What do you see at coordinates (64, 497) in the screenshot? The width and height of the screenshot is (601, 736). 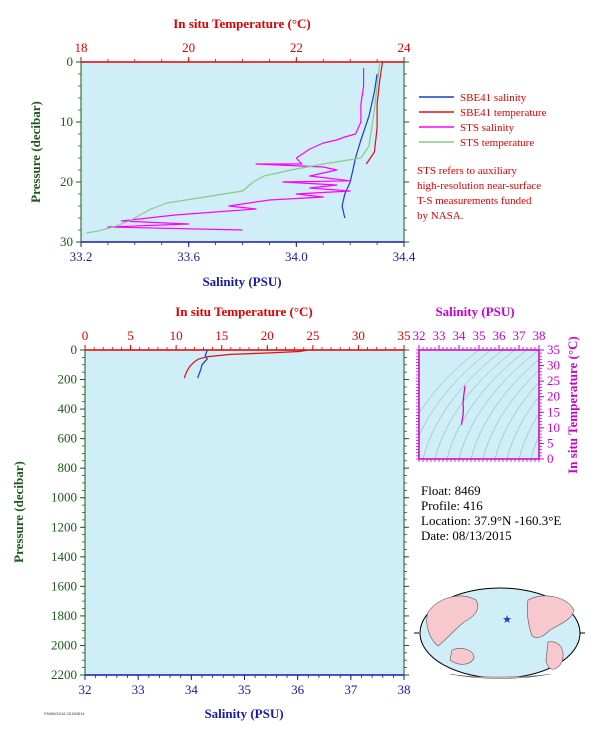 I see `bottom-pressure-tick-label: 1000` at bounding box center [64, 497].